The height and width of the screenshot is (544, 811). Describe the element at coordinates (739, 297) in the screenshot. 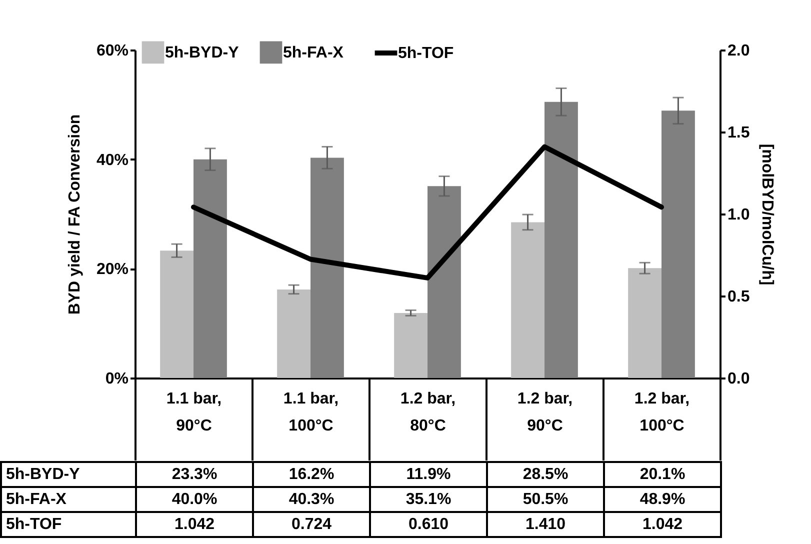

I see `y2-tick-label: 0.5` at that location.